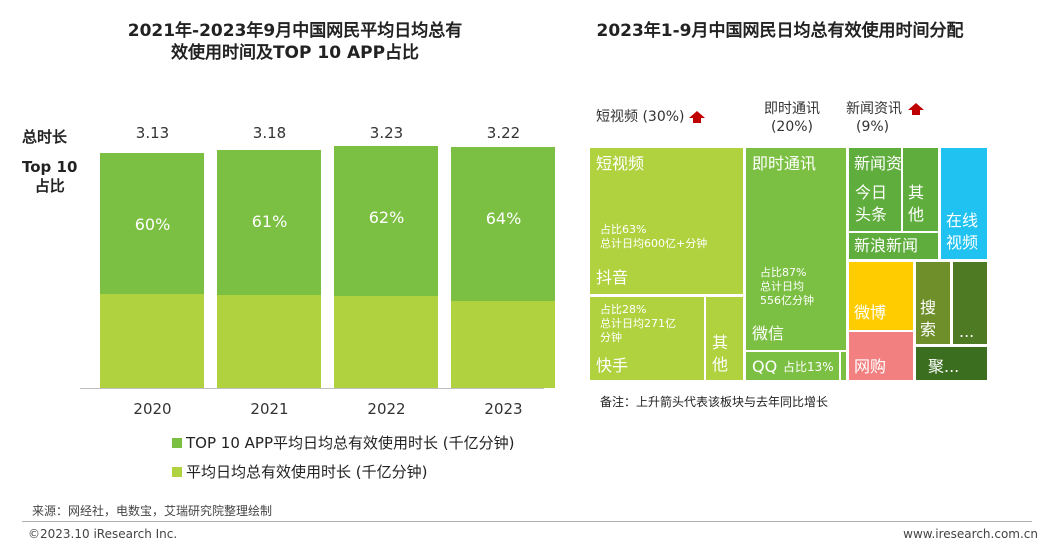 The image size is (1054, 549). Describe the element at coordinates (350, 443) in the screenshot. I see `legend-label-top10: TOP 10 APP平均日均总有效使用时长 (千亿分钟)` at that location.